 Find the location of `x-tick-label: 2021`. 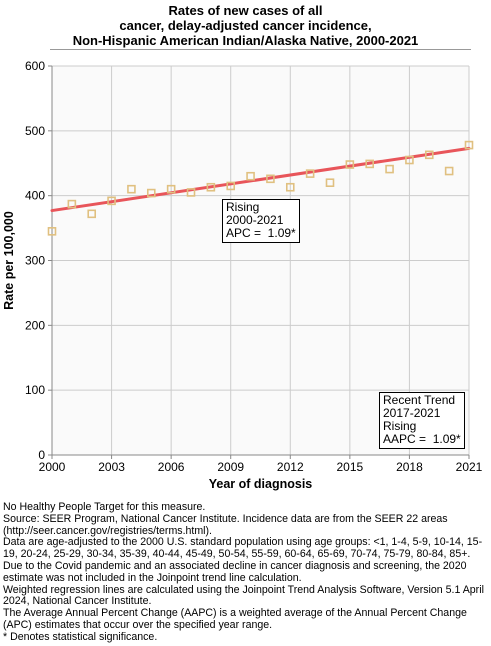

x-tick-label: 2021 is located at coordinates (469, 467).